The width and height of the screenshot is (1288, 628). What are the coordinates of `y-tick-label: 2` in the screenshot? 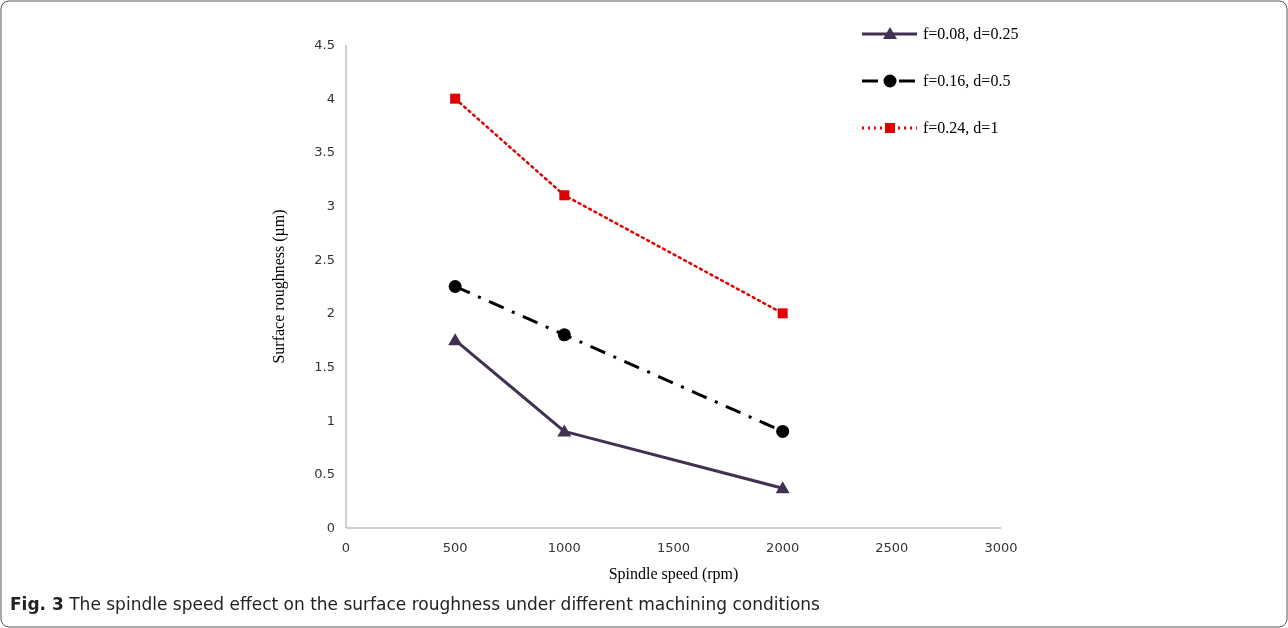 It's located at (330, 313).